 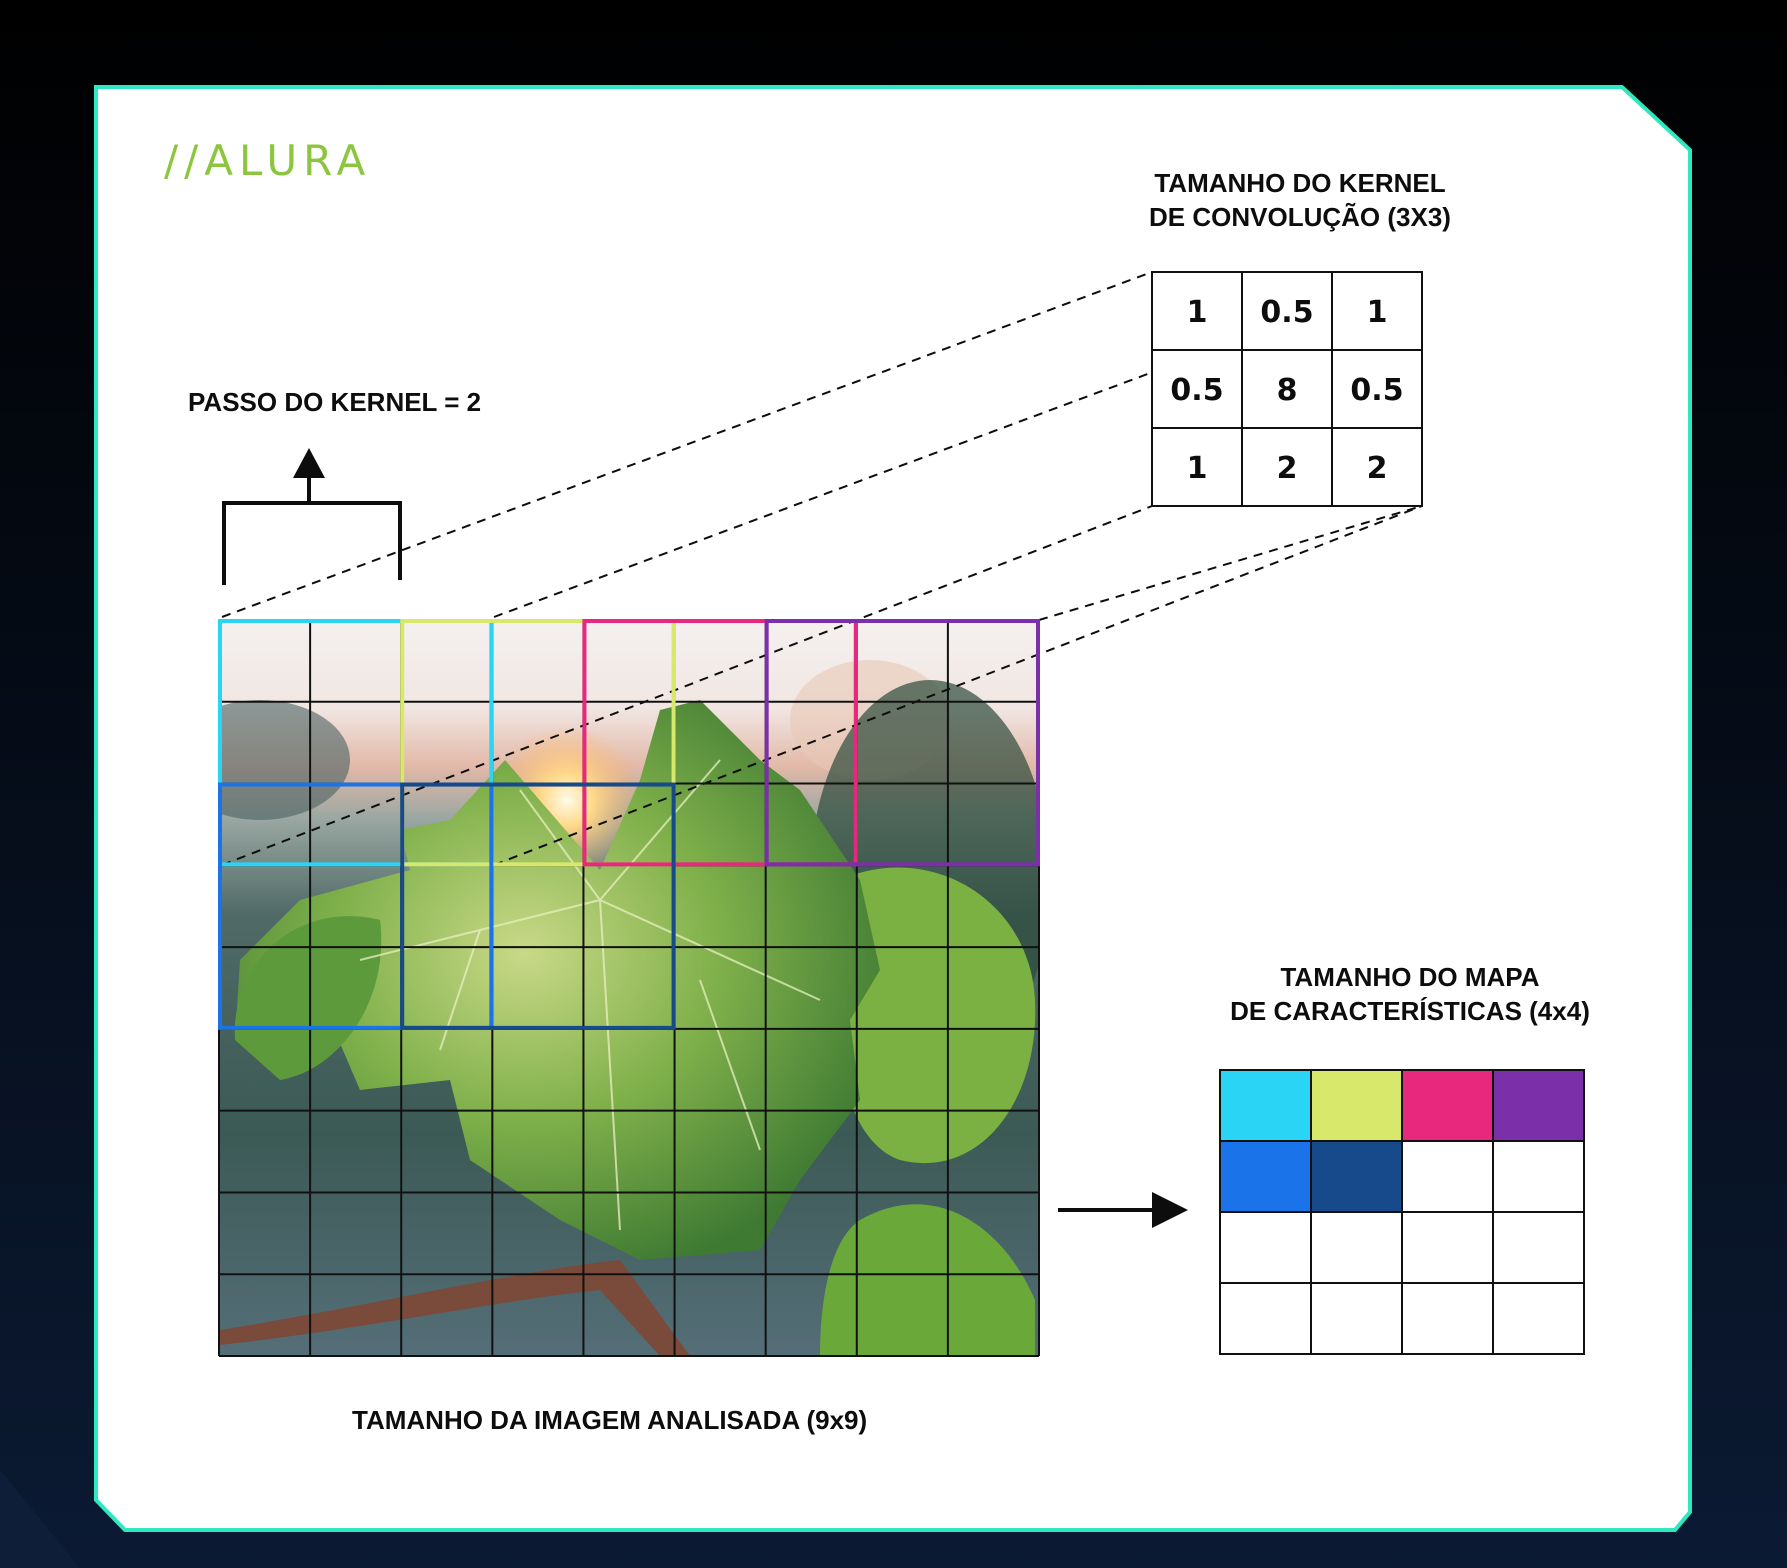 I want to click on arrow-up-icon, so click(x=309, y=463).